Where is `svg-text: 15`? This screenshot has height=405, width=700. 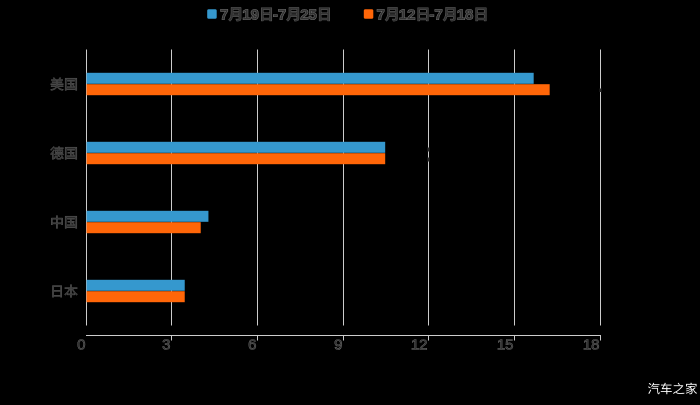 svg-text: 15 is located at coordinates (505, 345).